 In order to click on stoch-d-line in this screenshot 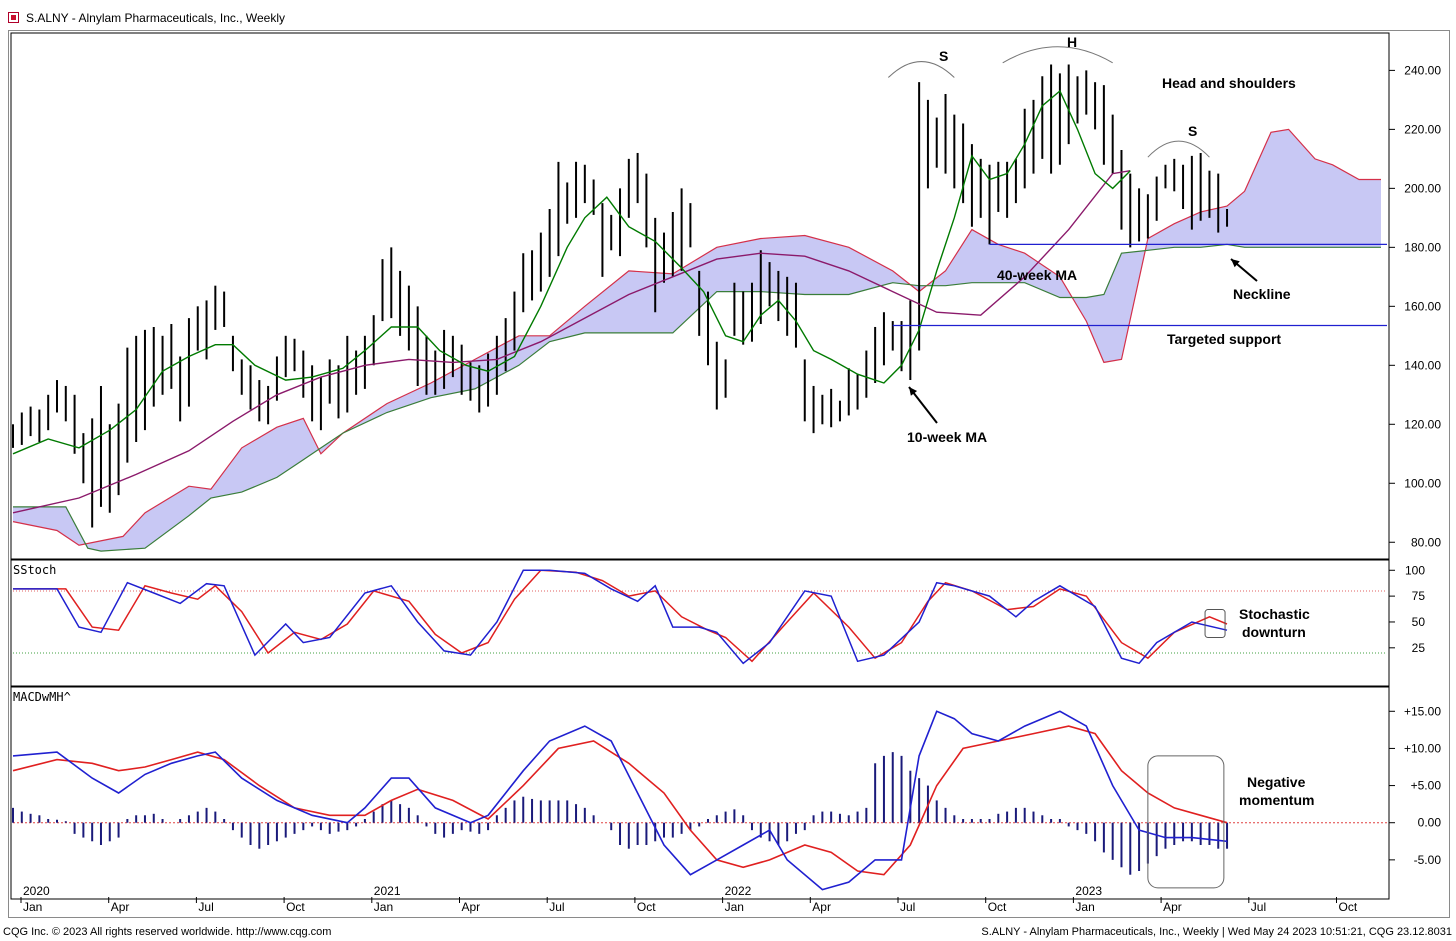, I will do `click(620, 616)`.